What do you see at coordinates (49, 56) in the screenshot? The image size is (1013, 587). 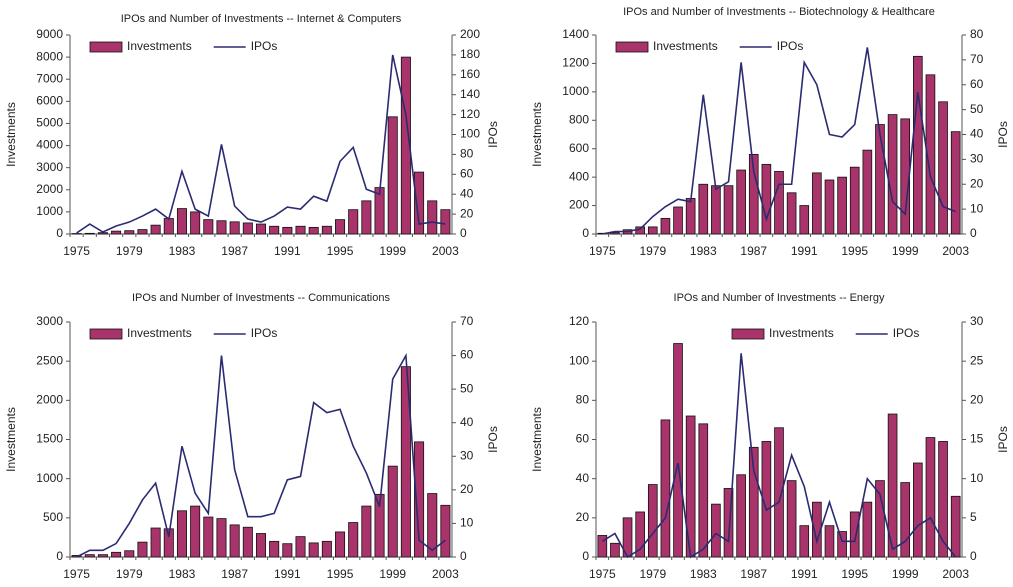 I see `y-tick-label: 8000` at bounding box center [49, 56].